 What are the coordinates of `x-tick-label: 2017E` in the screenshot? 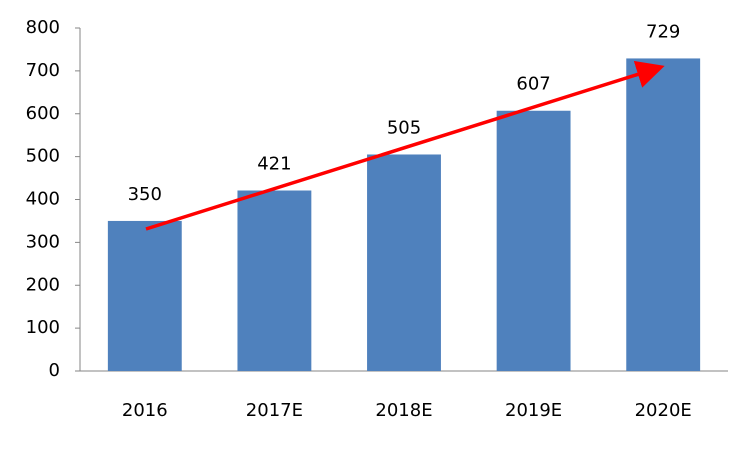 It's located at (274, 410).